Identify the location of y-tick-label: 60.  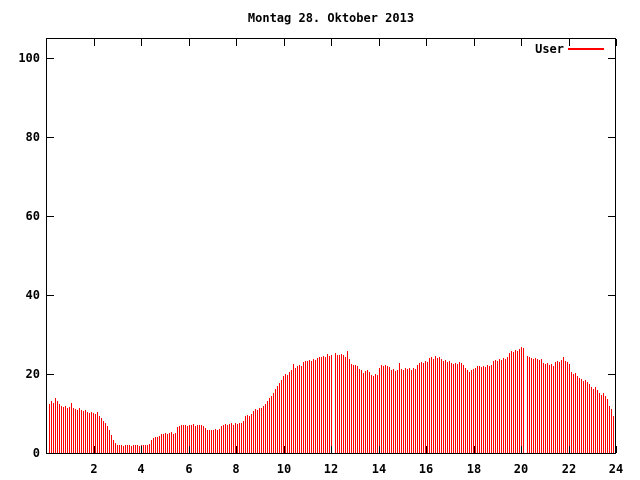
(32, 216).